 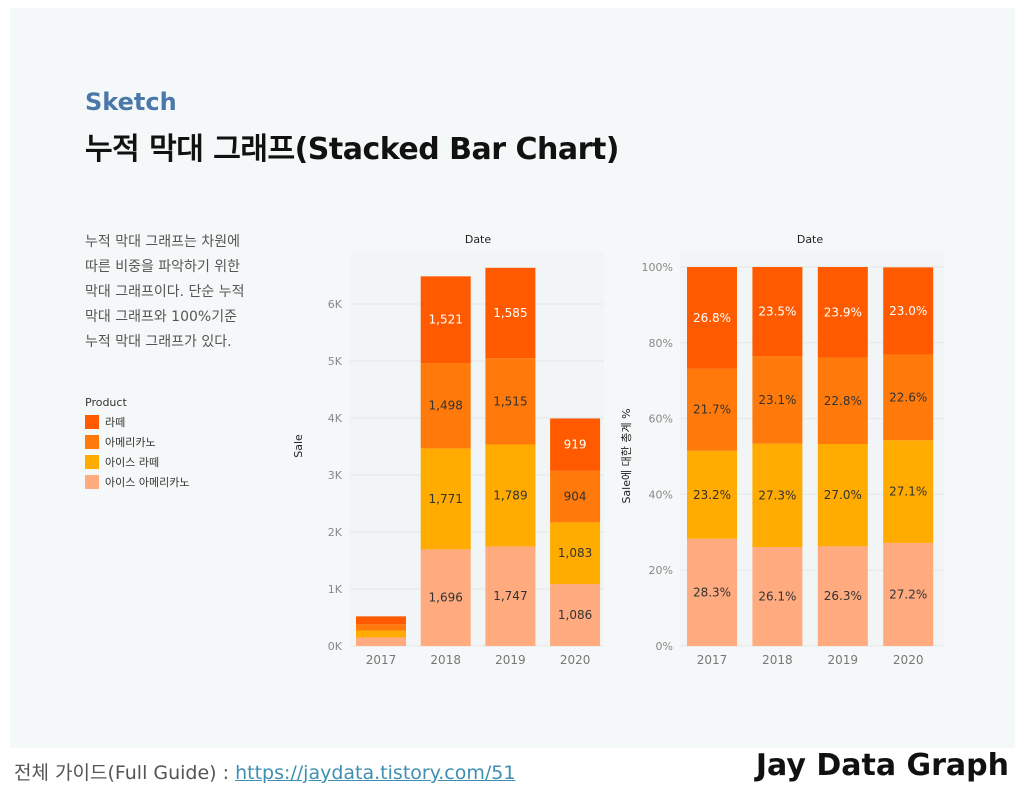 What do you see at coordinates (137, 422) in the screenshot?
I see `legend-item-latte: 라떼` at bounding box center [137, 422].